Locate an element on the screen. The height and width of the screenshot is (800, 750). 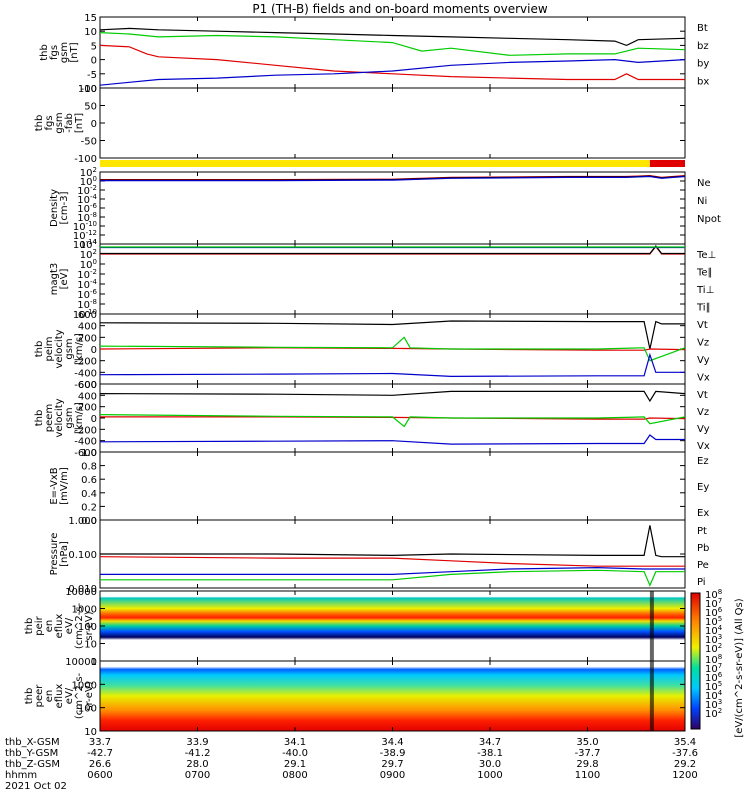
y-axis-label: [mV/m] is located at coordinates (64, 486).